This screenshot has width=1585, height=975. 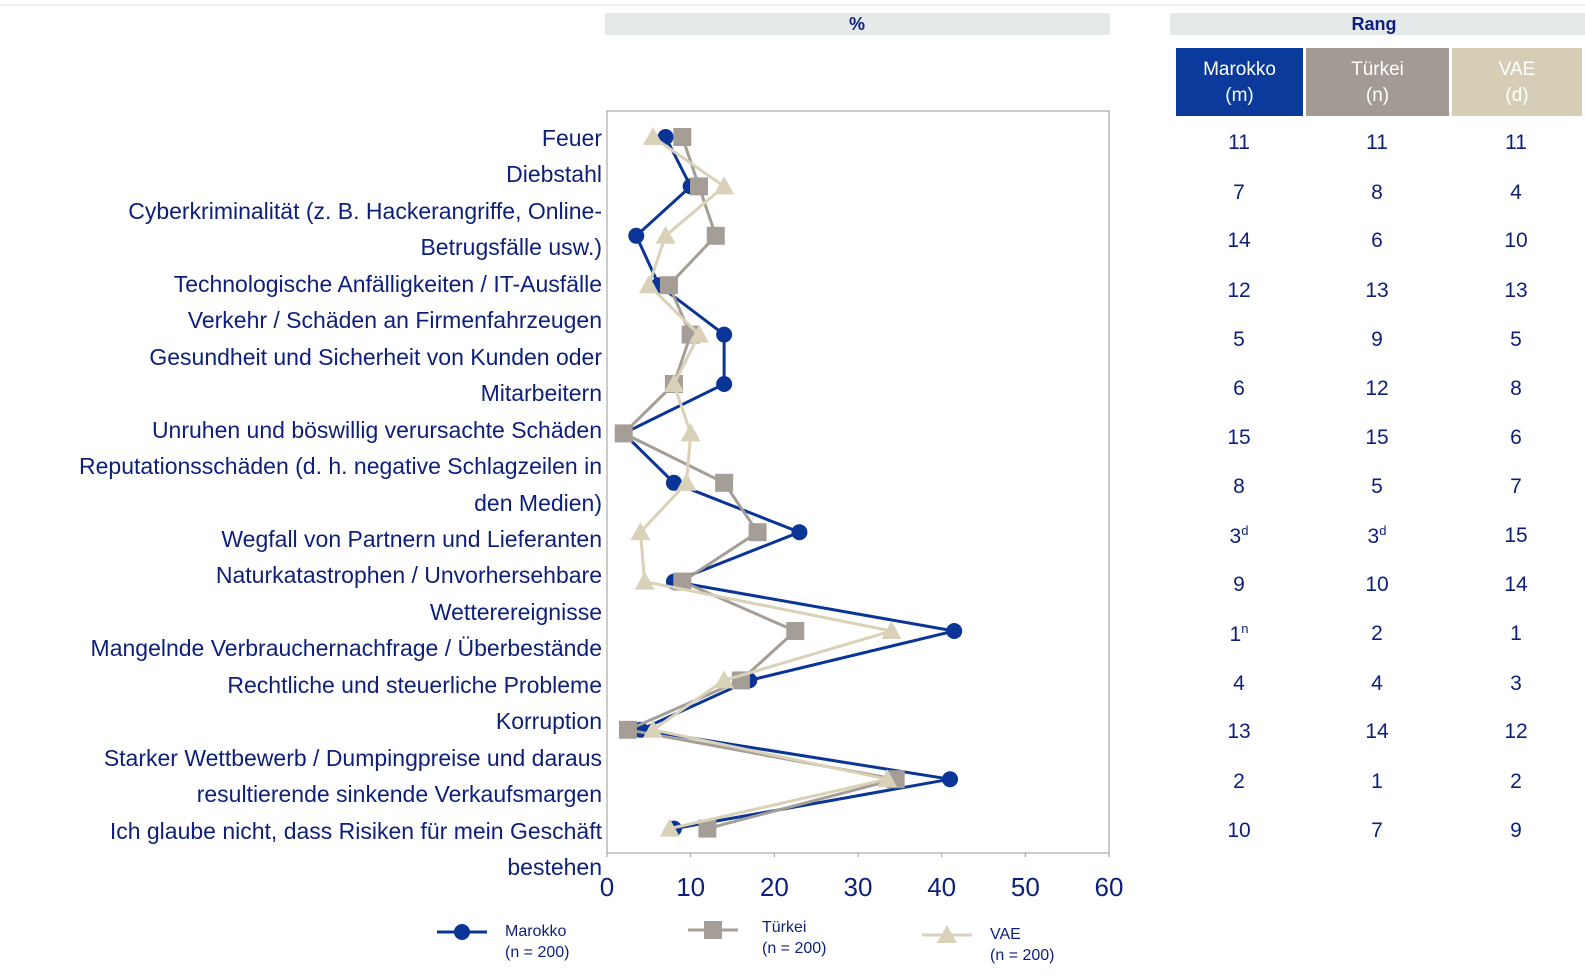 I want to click on category-label: Rechtliche und steuerliche Probleme, so click(x=414, y=684).